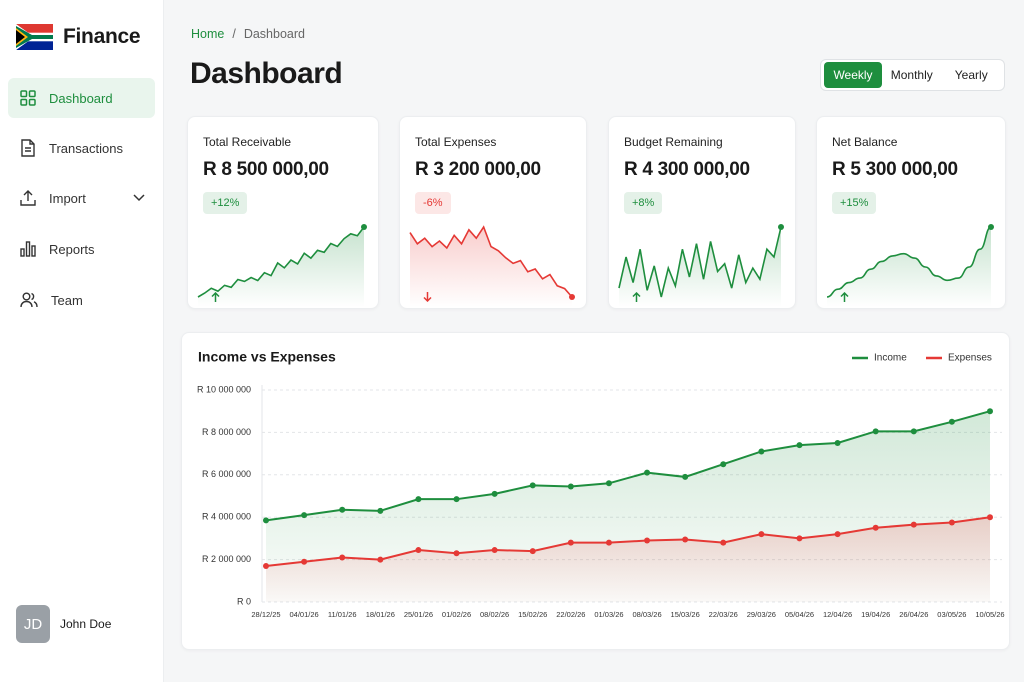 This screenshot has width=1024, height=682. I want to click on nav-item: Transactions, so click(81, 148).